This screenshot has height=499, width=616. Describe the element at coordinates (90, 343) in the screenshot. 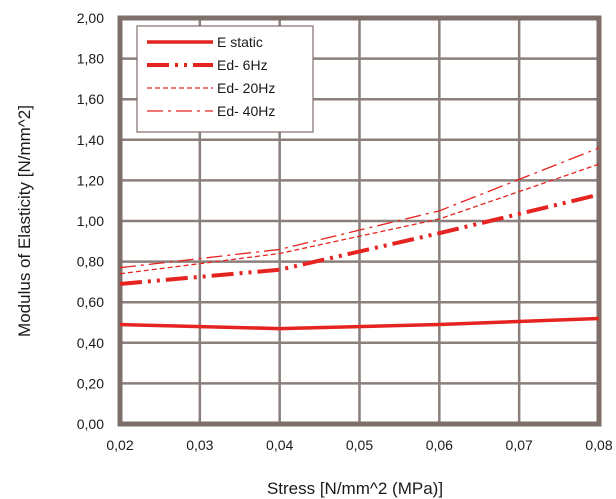

I see `y-tick-label: 0,40` at that location.